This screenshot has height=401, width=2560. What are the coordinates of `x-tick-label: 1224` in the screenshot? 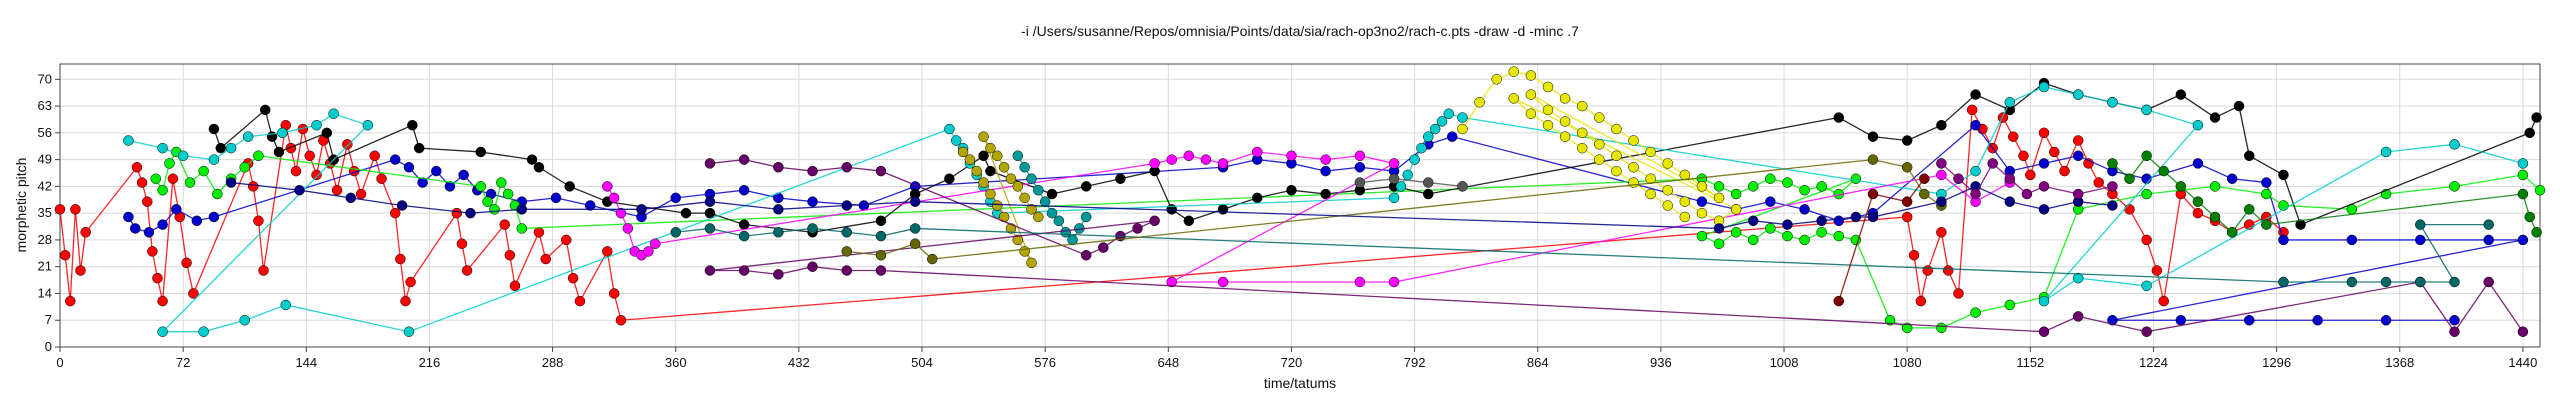 It's located at (2153, 362).